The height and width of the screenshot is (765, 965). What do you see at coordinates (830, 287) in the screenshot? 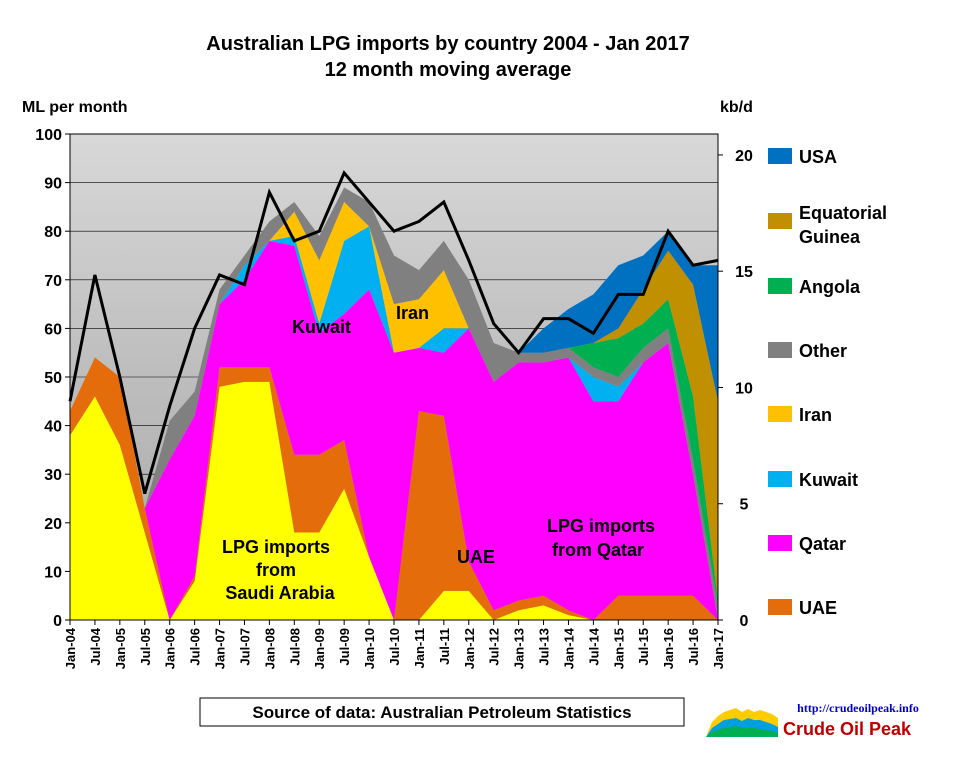
I see `legend-label: Angola` at bounding box center [830, 287].